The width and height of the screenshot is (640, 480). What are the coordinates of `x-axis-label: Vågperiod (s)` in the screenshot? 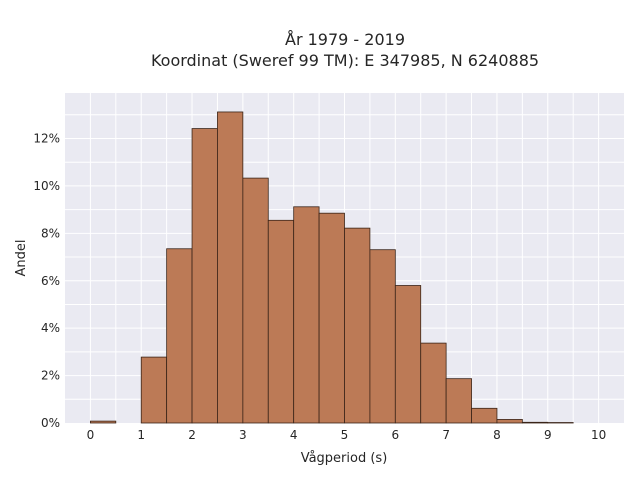 It's located at (344, 458).